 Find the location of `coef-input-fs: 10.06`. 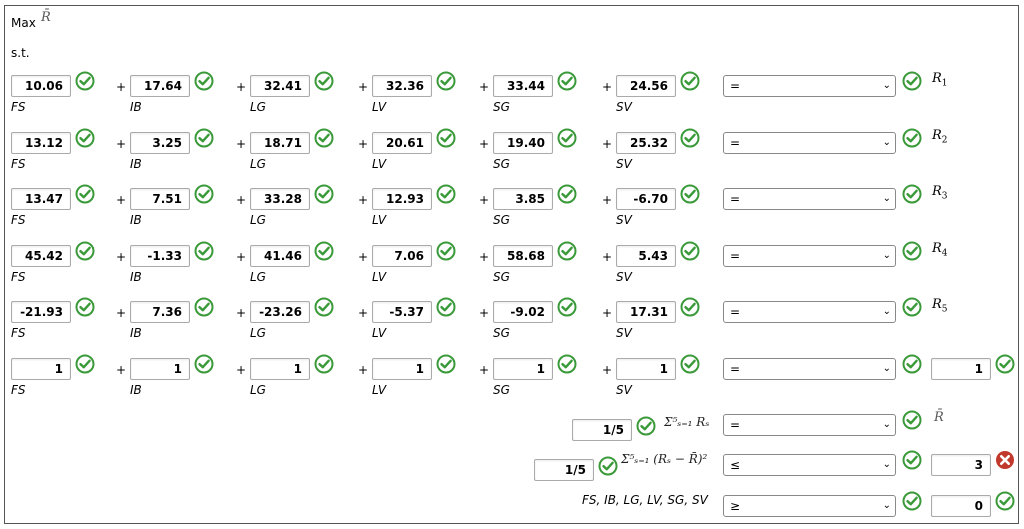

coef-input-fs: 10.06 is located at coordinates (41, 86).